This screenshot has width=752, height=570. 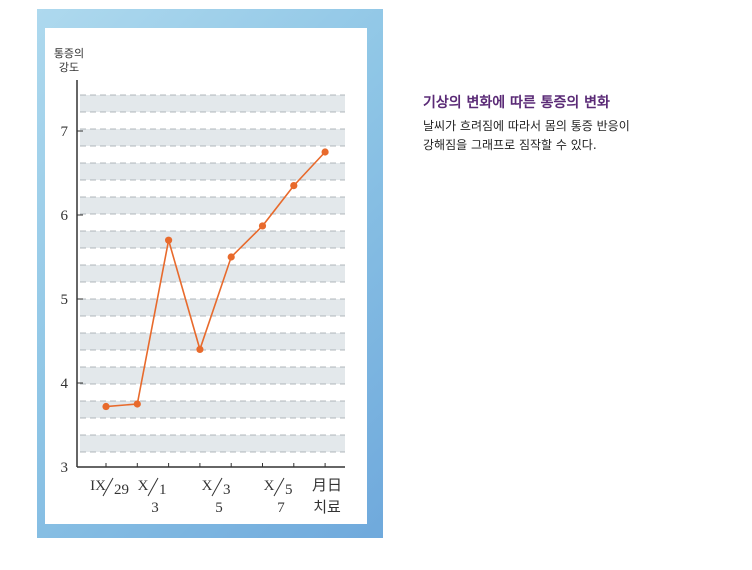 What do you see at coordinates (65, 216) in the screenshot?
I see `y-tick-label-3: 6` at bounding box center [65, 216].